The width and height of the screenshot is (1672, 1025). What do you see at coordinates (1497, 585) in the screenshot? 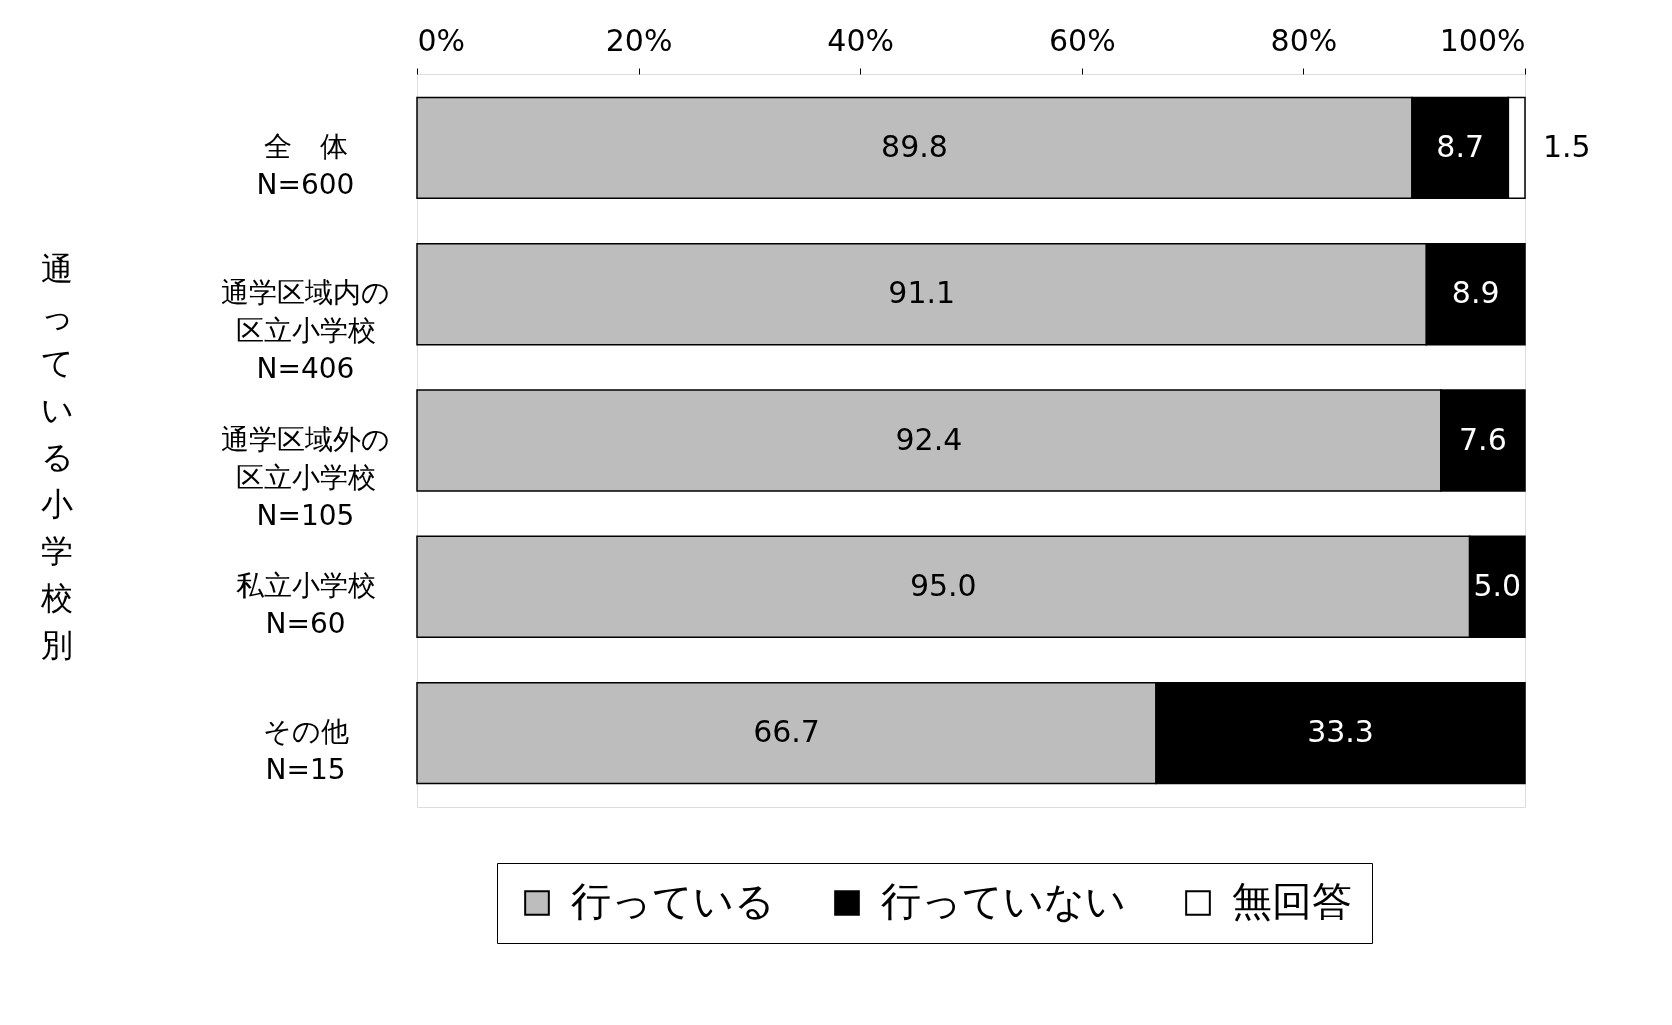
I see `data-label: 5.0` at bounding box center [1497, 585].